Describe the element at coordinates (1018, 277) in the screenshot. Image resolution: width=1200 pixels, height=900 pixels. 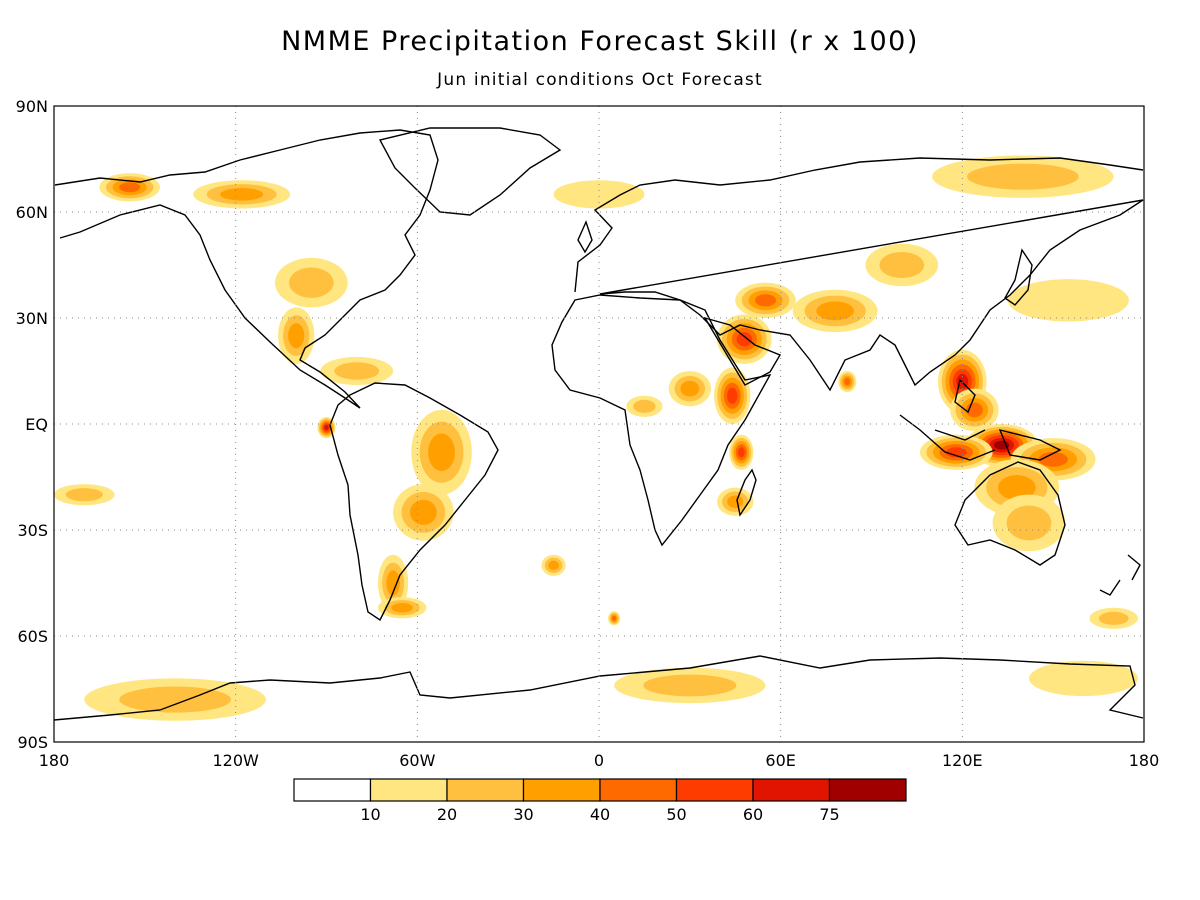
I see `coastline-japan` at that location.